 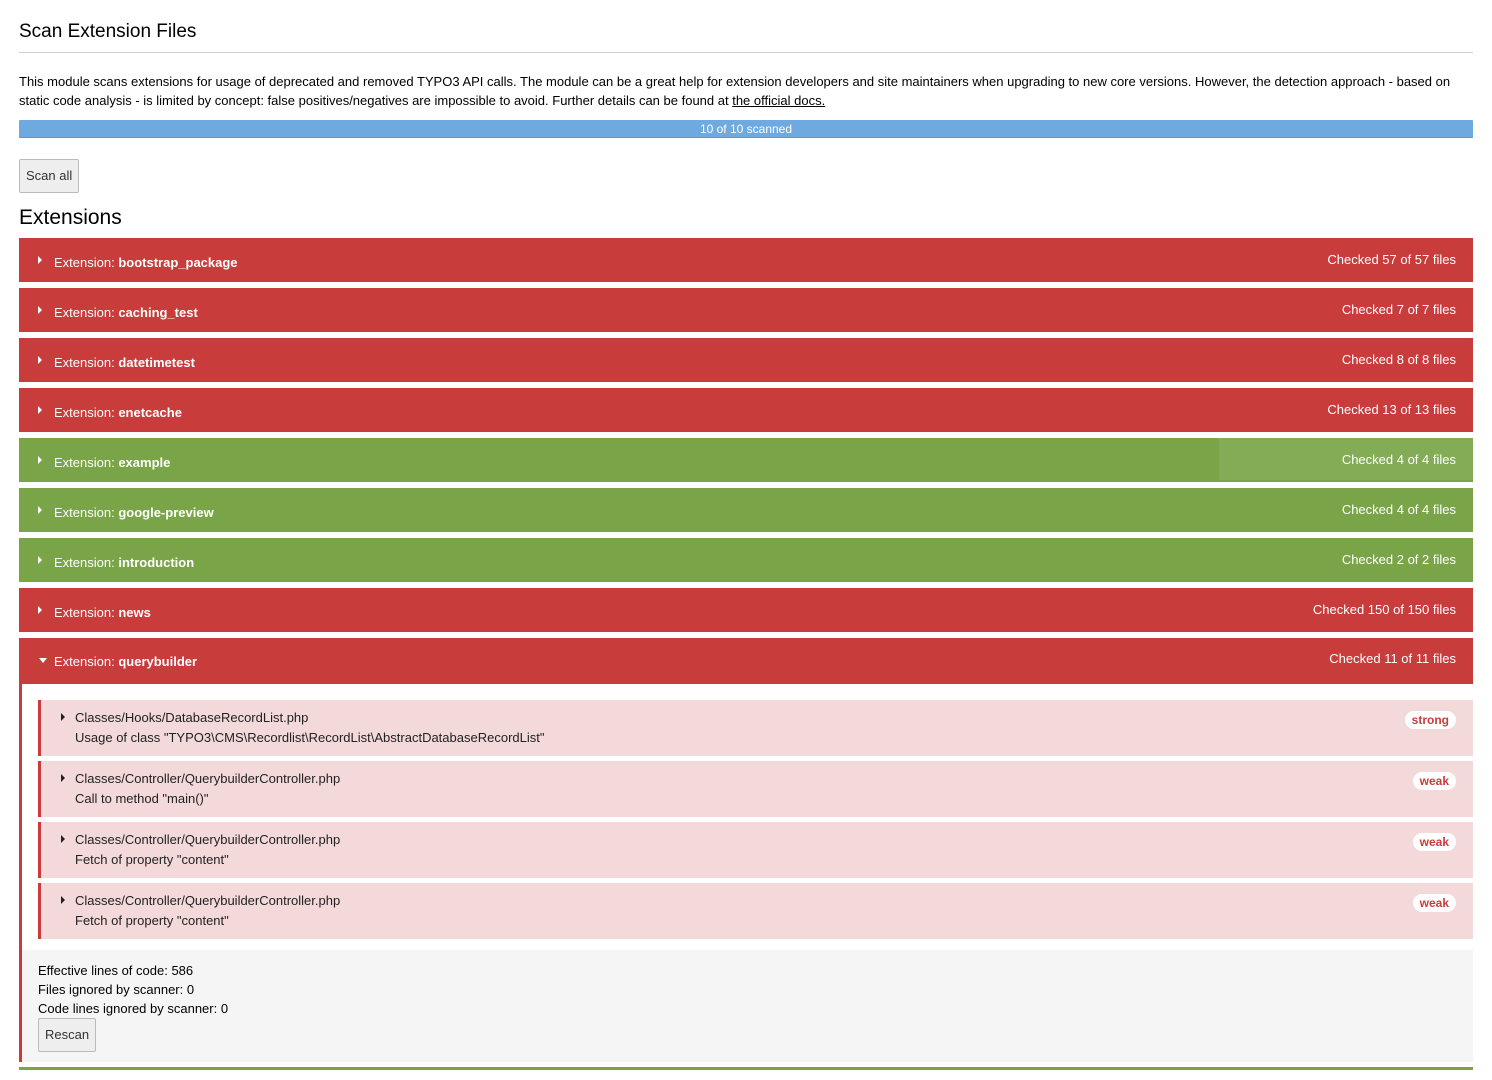 I want to click on extension-file-count: Checked 150 of 150 files, so click(x=1384, y=609).